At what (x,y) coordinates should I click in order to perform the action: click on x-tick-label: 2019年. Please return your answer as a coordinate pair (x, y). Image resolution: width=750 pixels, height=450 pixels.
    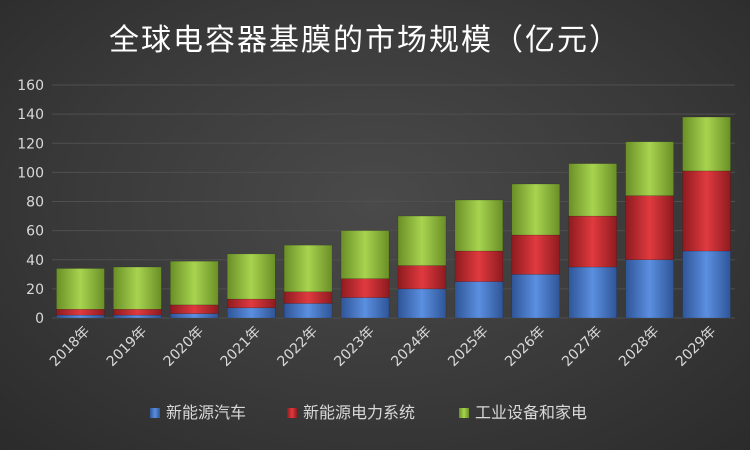
    Looking at the image, I should click on (127, 347).